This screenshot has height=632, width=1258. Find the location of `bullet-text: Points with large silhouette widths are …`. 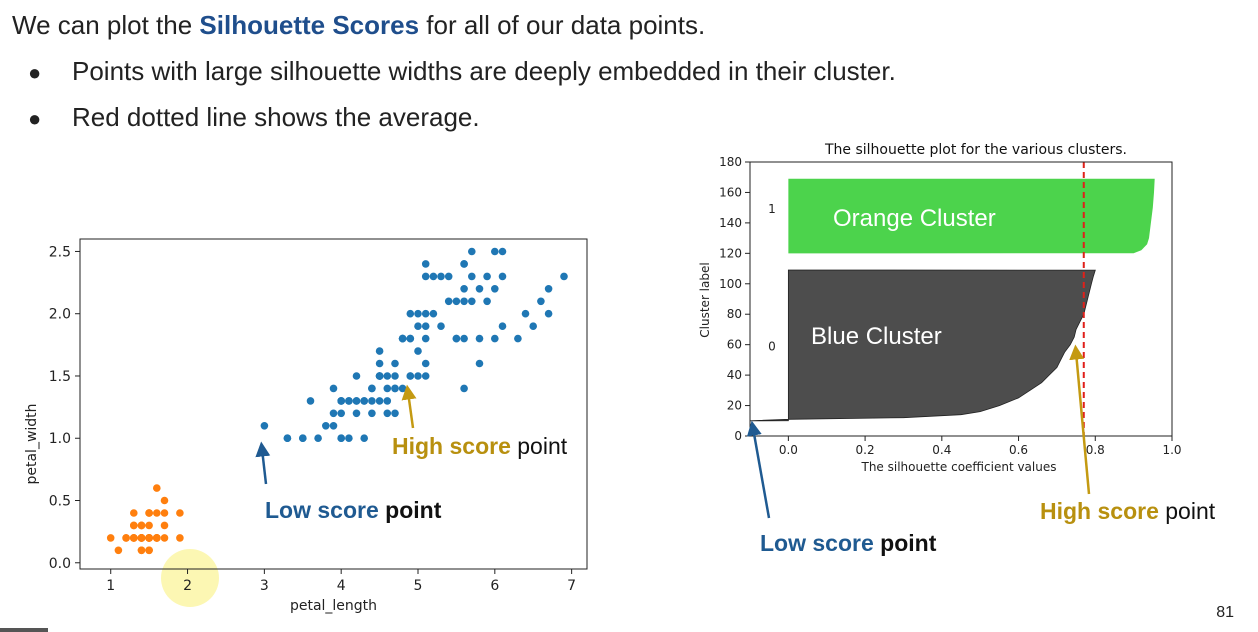

bullet-text: Points with large silhouette widths are … is located at coordinates (484, 71).